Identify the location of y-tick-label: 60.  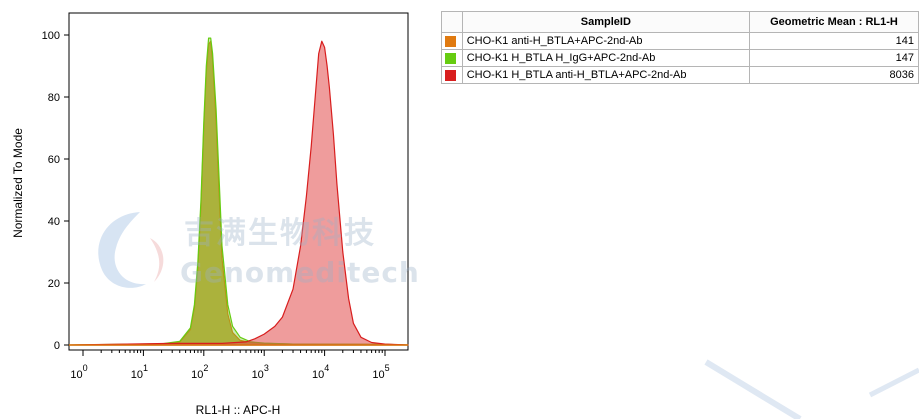
(54, 160).